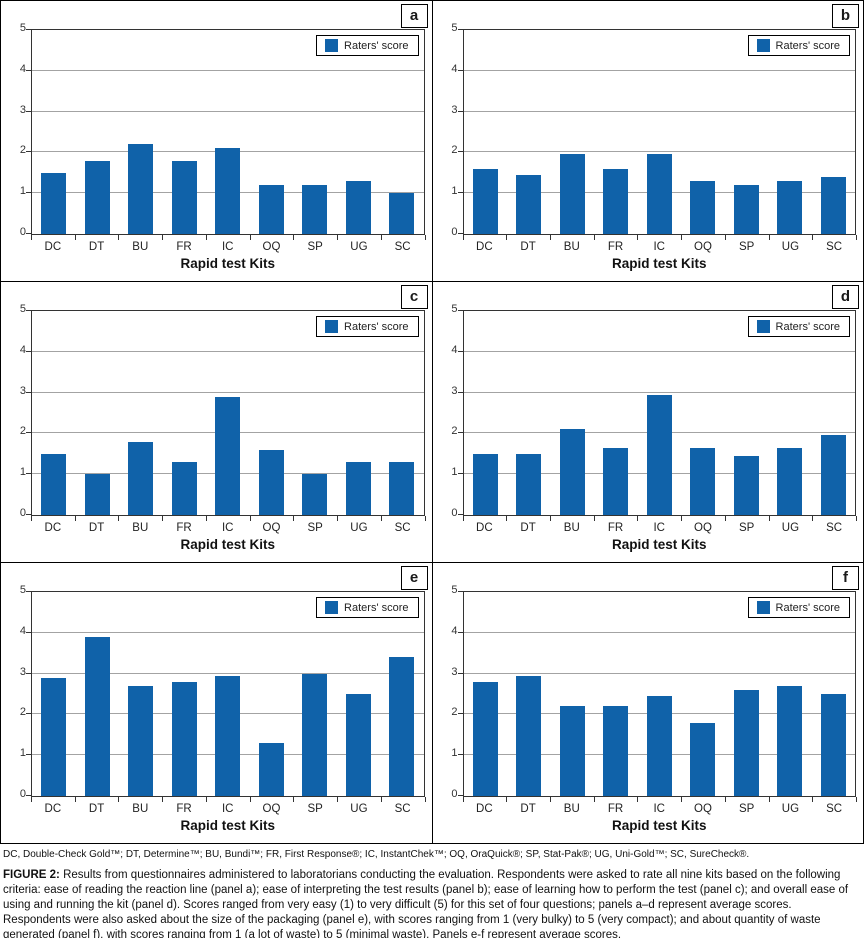 This screenshot has height=938, width=864. What do you see at coordinates (184, 528) in the screenshot?
I see `x-category-label: FR` at bounding box center [184, 528].